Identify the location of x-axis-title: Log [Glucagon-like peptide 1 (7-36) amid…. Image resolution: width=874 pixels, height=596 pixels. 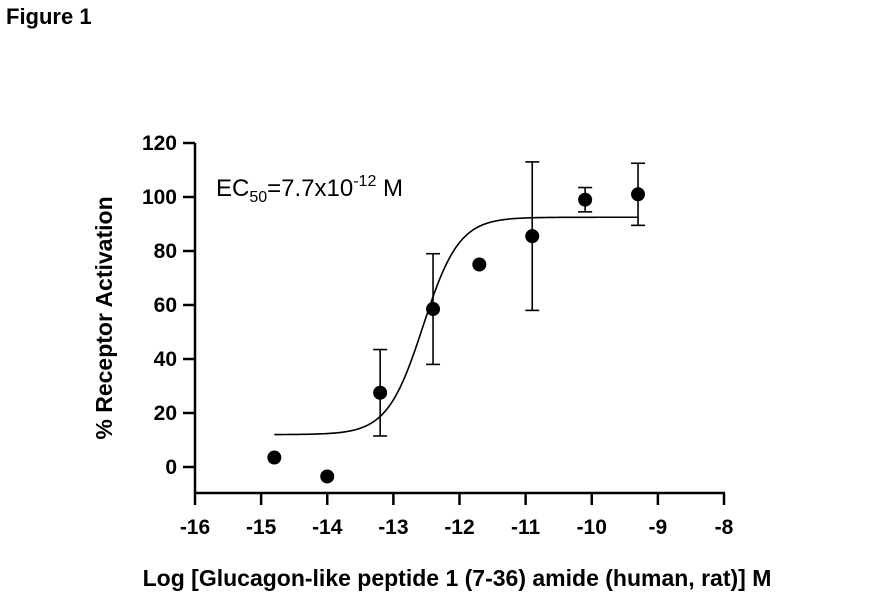
(457, 578).